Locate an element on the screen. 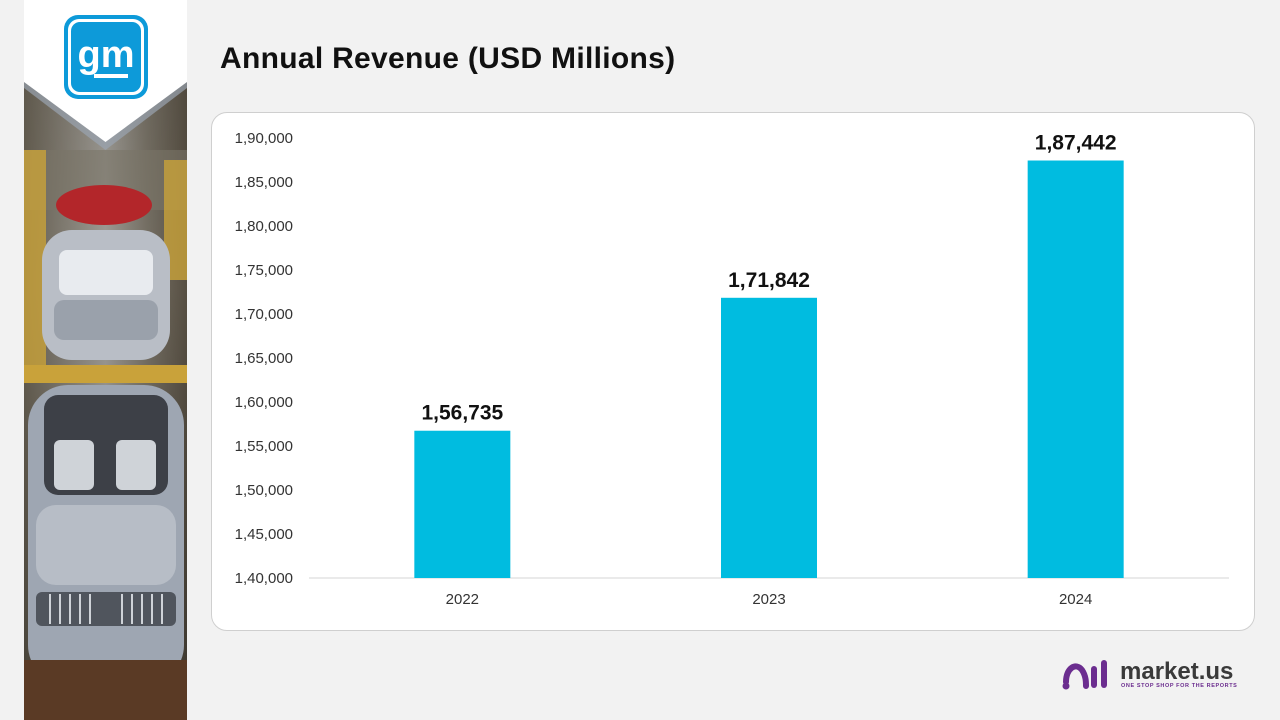 This screenshot has height=720, width=1280. y-tick-label: 1,65,000 is located at coordinates (264, 358).